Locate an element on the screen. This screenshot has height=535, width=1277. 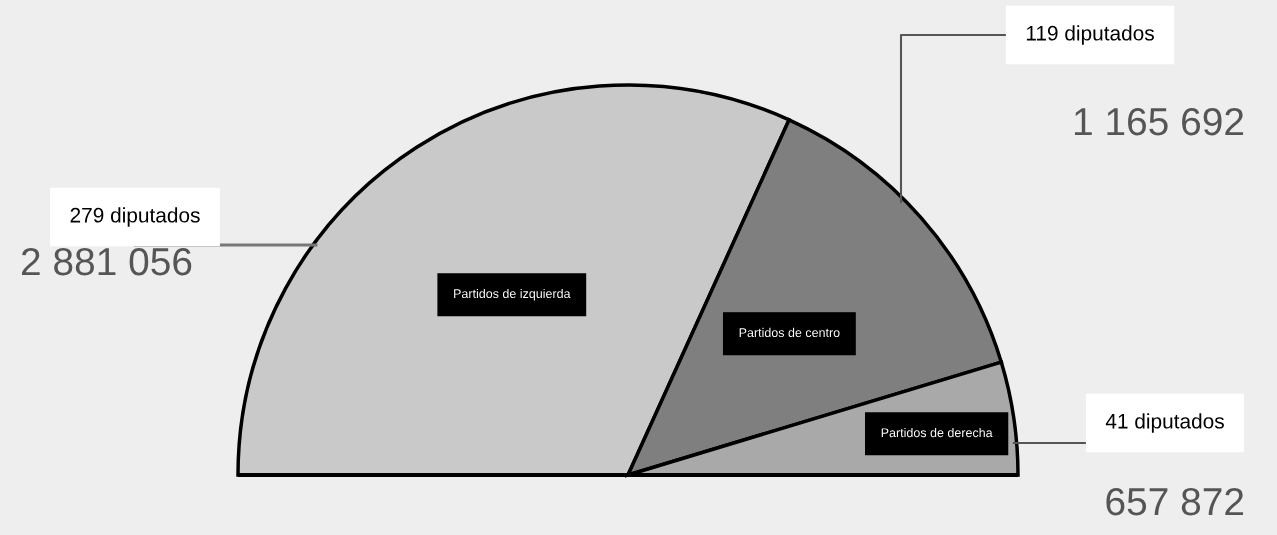
text: 2 881 056 is located at coordinates (106, 261).